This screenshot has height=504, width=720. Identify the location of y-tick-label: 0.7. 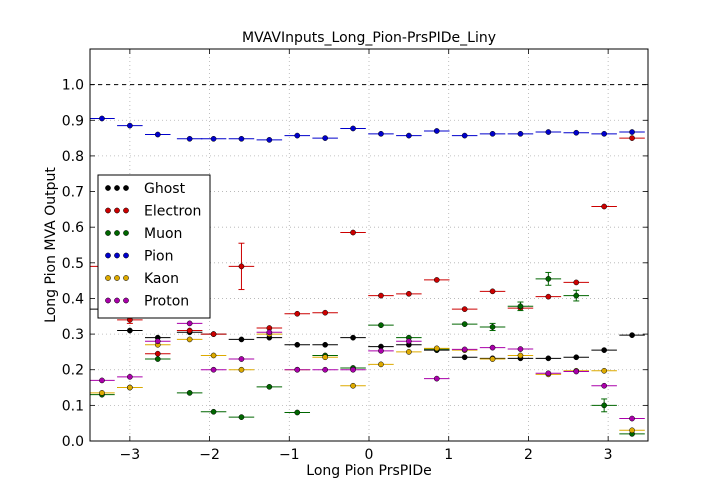
(73, 193).